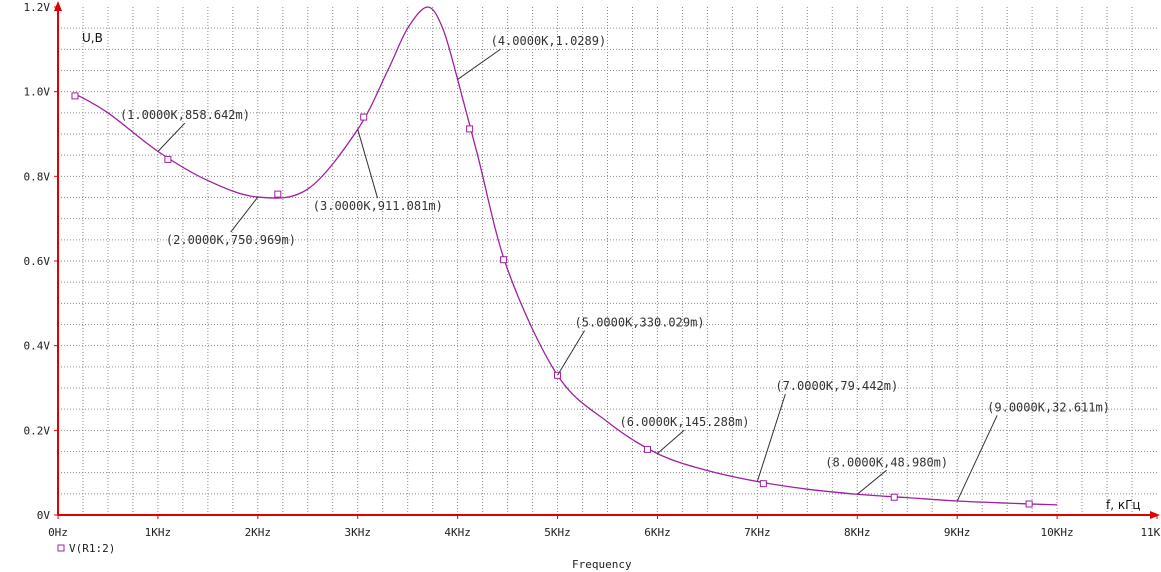  I want to click on x-tick-label: 6KHz, so click(657, 532).